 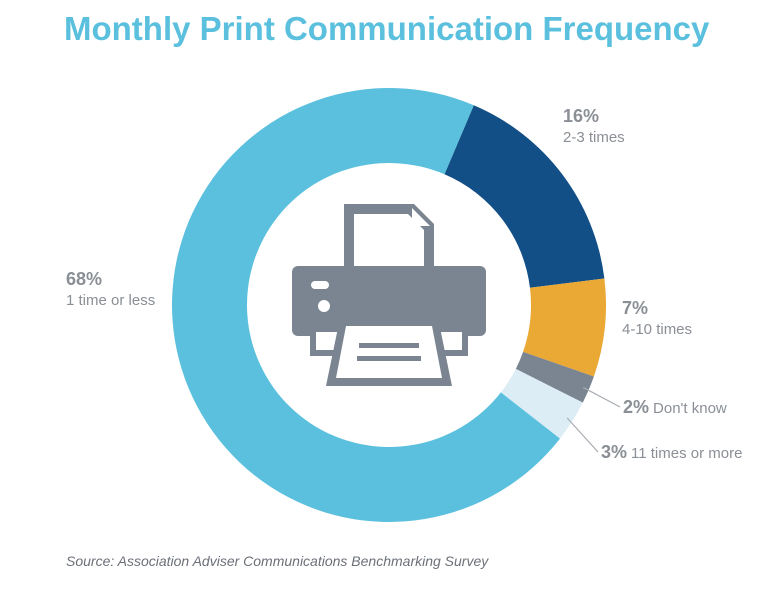 I want to click on slice-label-dont-know: 2% Don't know, so click(x=675, y=407).